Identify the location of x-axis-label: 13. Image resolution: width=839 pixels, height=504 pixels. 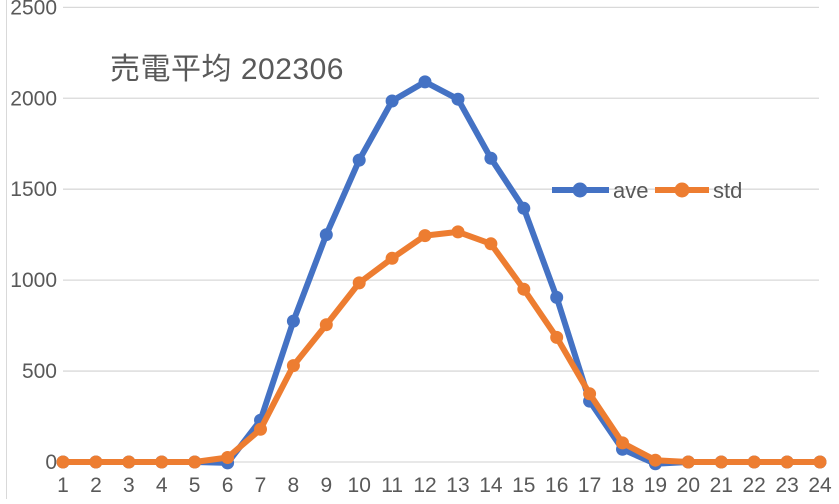
(457, 485).